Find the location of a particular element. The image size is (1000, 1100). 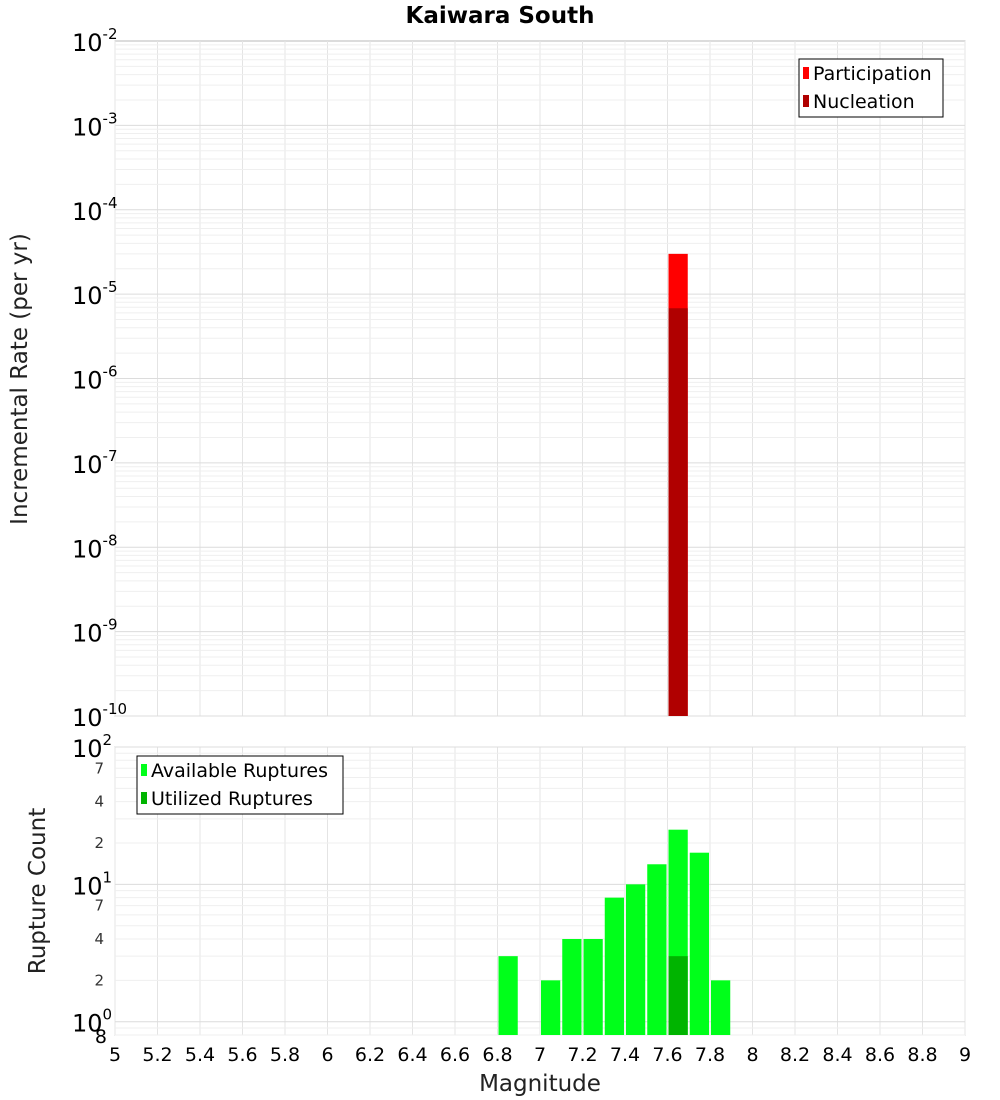

x-tick-label: 7 is located at coordinates (540, 1055).